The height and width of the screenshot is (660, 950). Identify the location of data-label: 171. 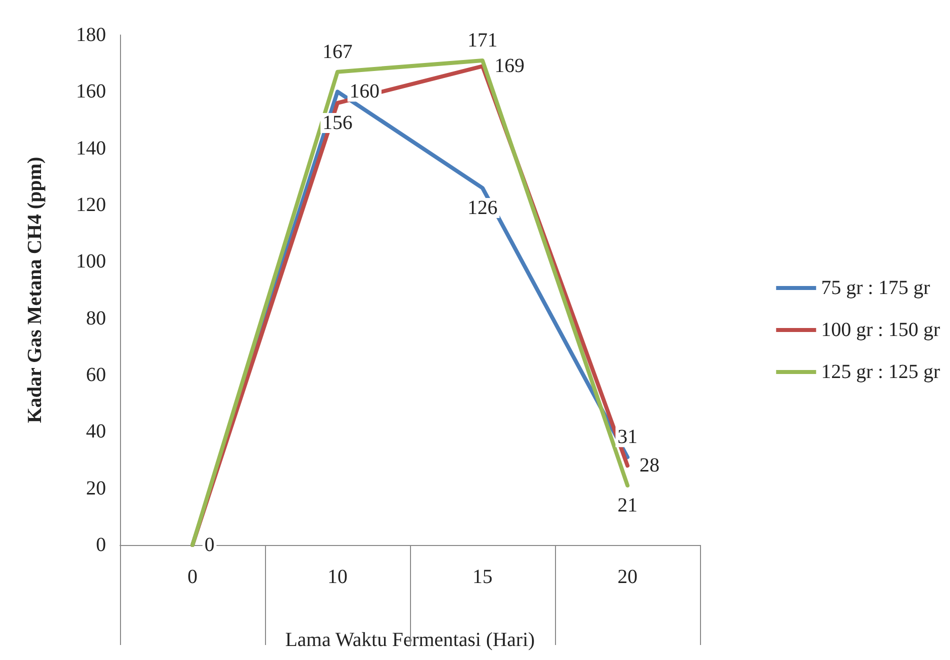
(483, 41).